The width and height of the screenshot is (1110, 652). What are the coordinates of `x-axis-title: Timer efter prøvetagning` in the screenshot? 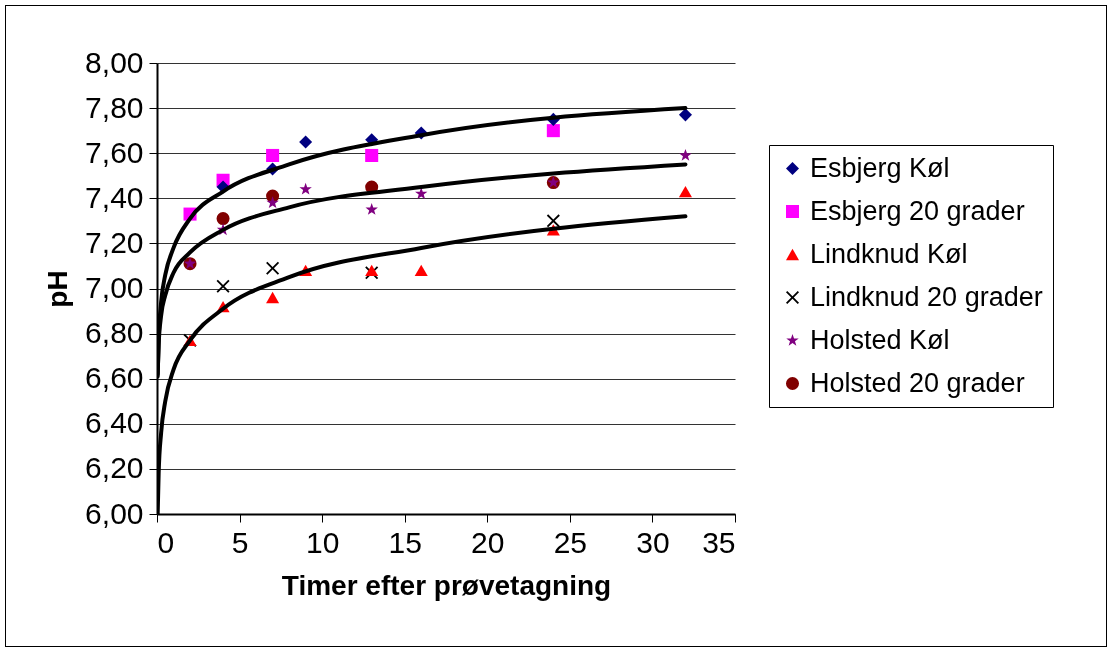 It's located at (446, 585).